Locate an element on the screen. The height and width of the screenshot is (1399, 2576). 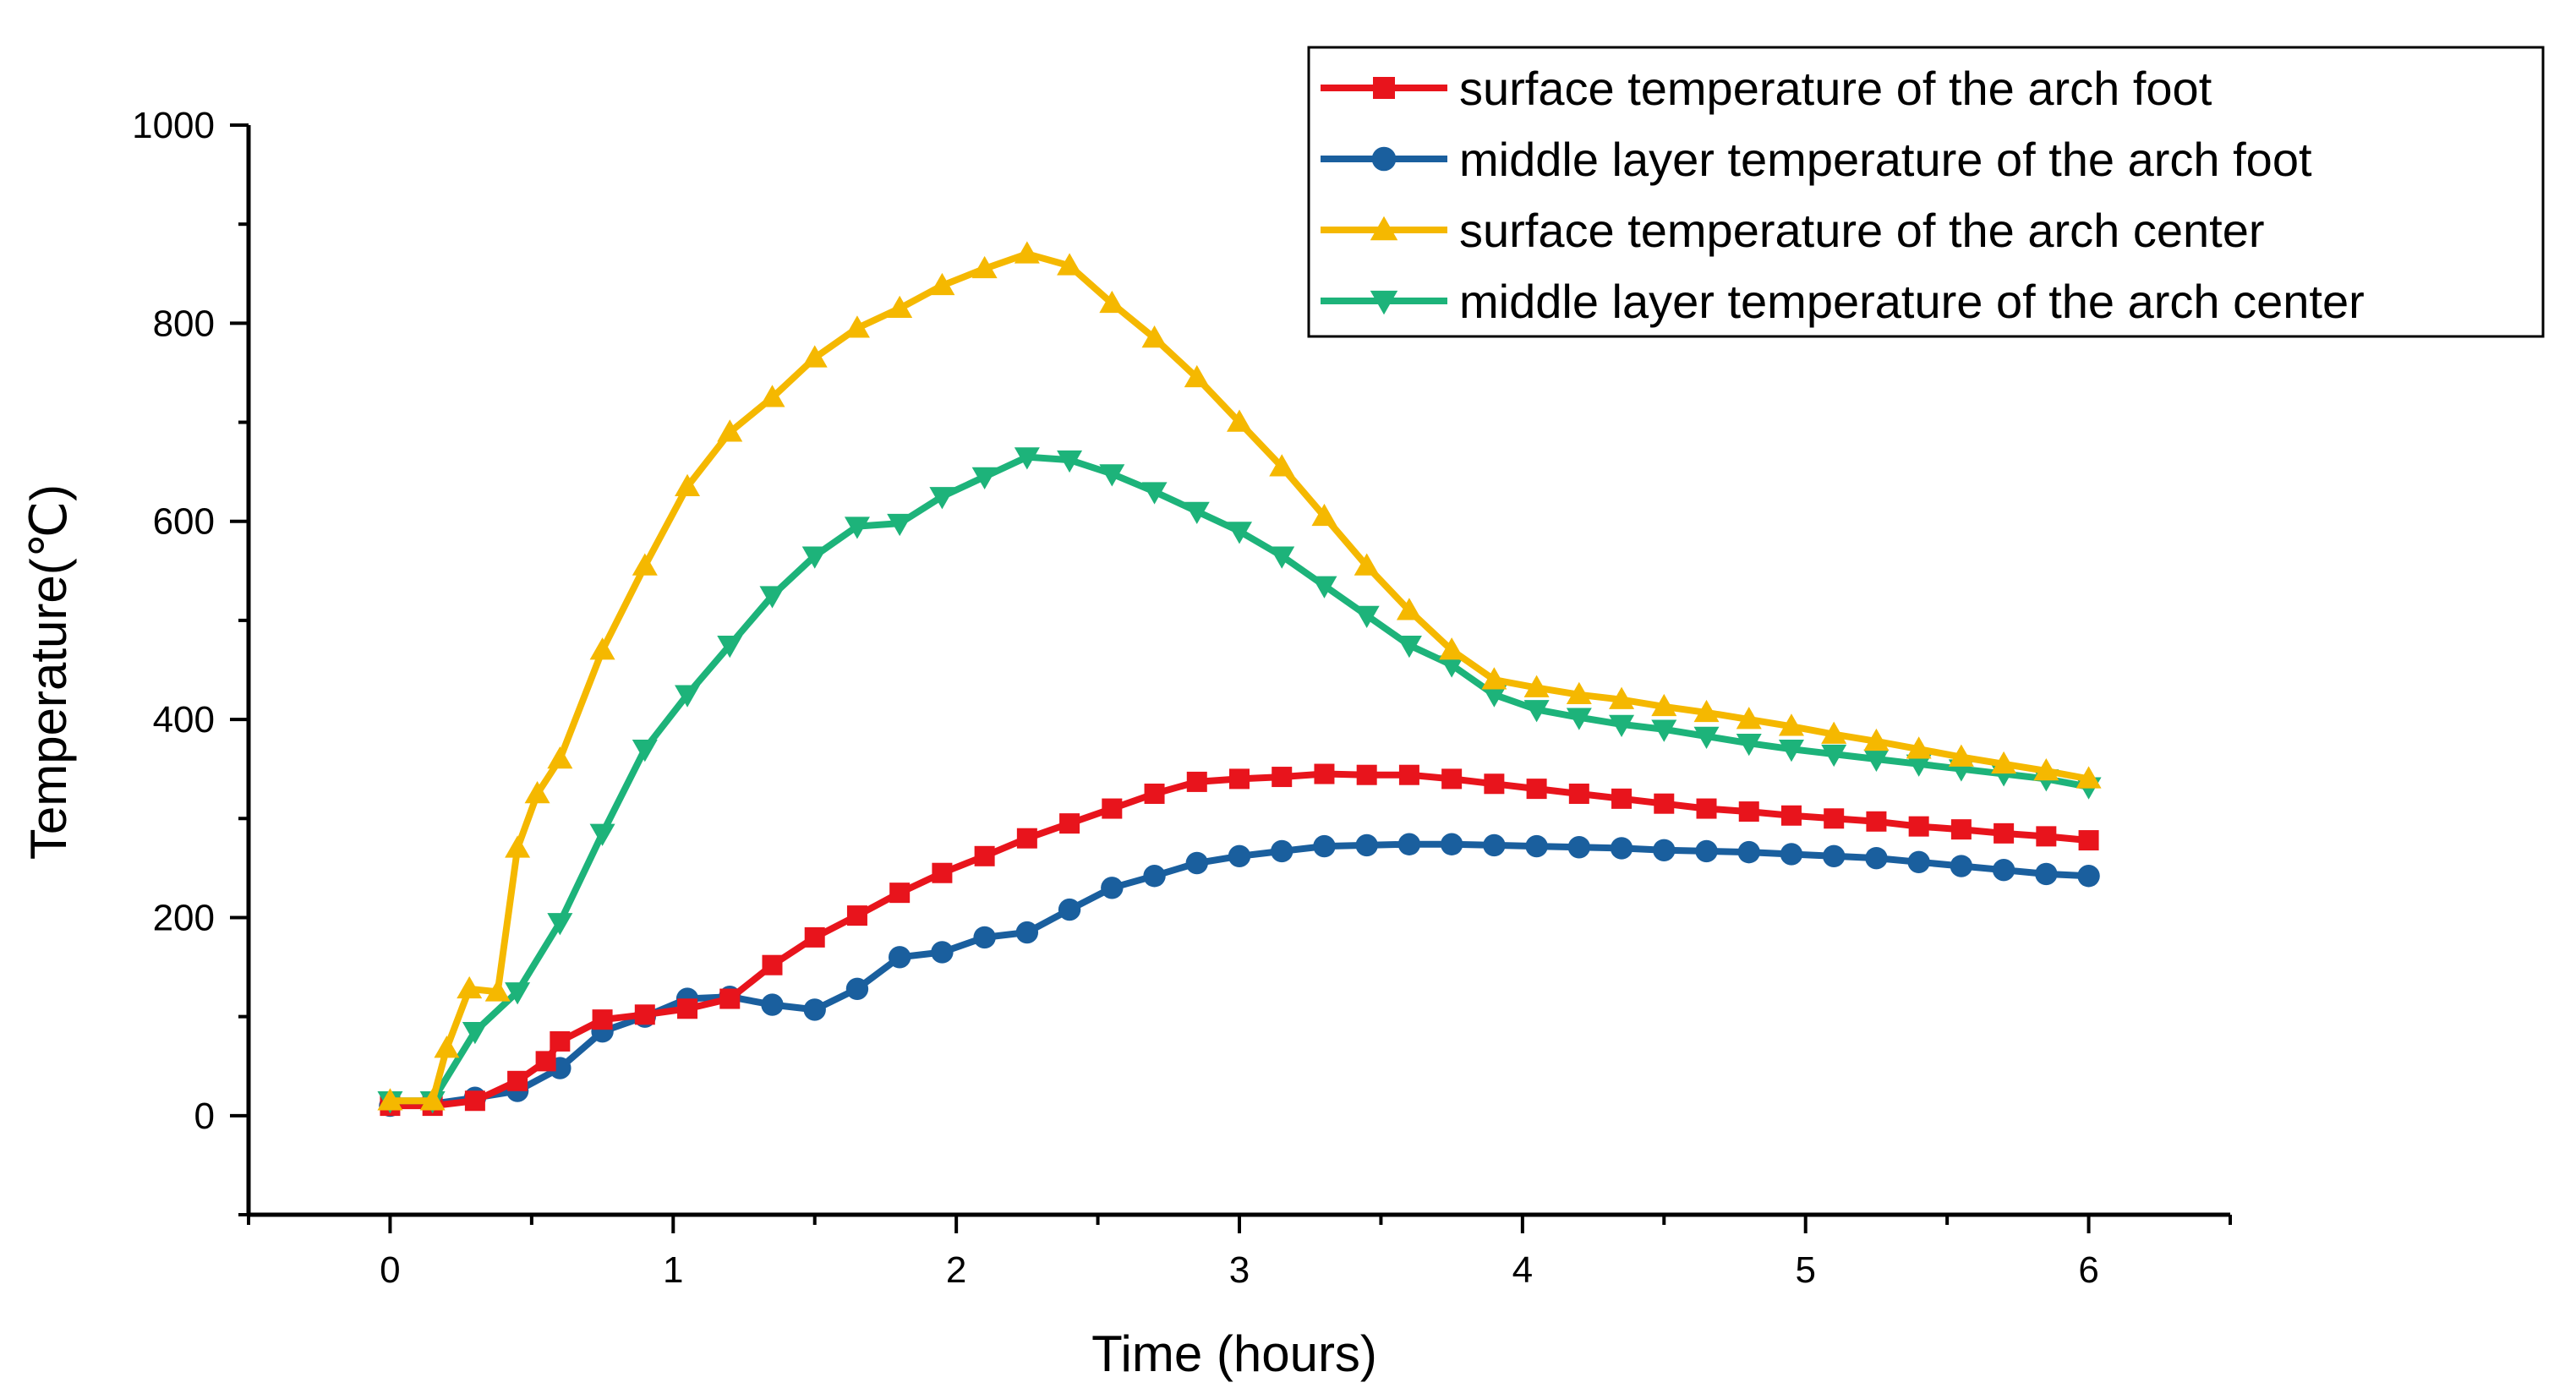
y-tick-label: 200 is located at coordinates (184, 917).